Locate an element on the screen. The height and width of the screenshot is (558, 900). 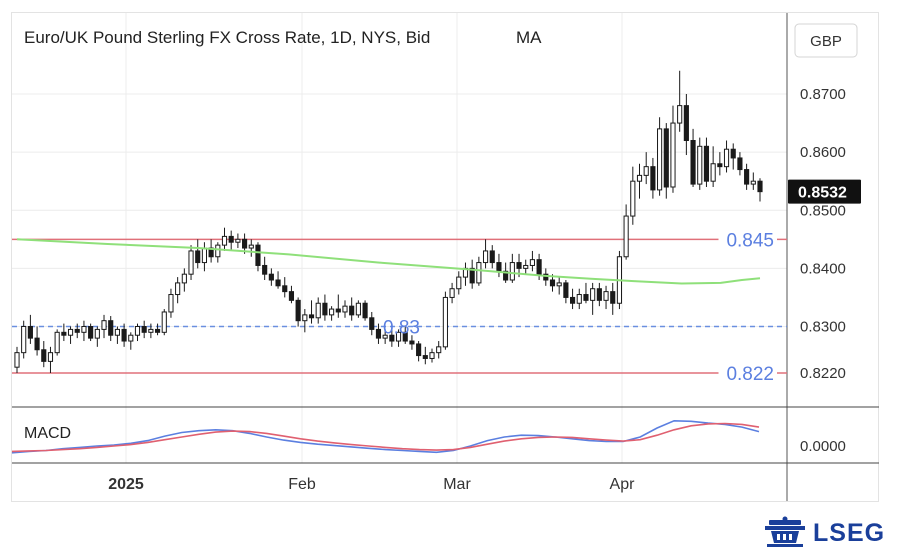
level-label-bg is located at coordinates (747, 373).